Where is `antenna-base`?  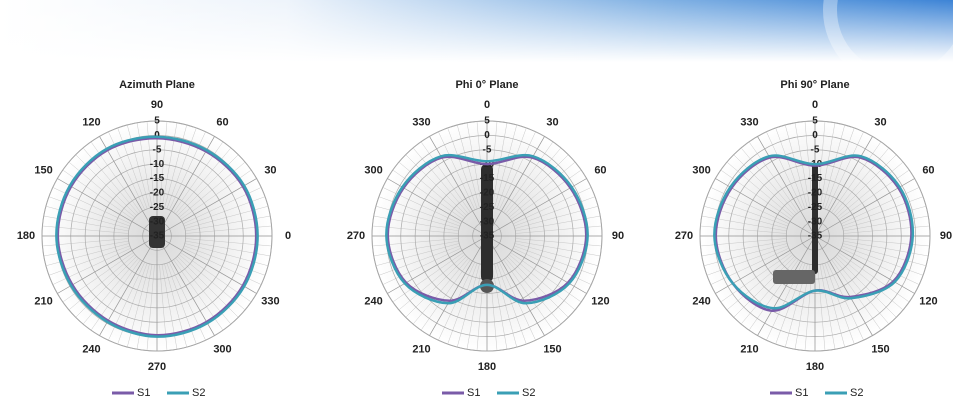
antenna-base is located at coordinates (794, 277).